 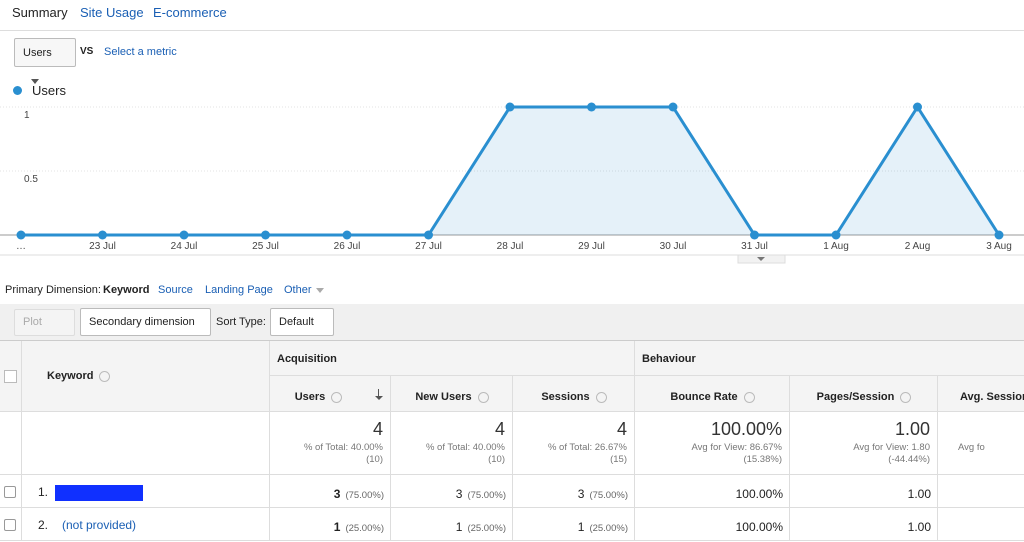 I want to click on x-tick-label: 26 Jul, so click(x=347, y=246).